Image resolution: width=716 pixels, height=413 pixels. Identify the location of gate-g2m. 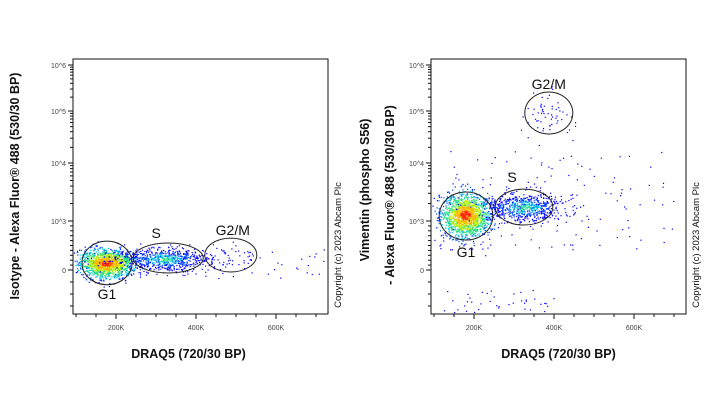
(231, 255).